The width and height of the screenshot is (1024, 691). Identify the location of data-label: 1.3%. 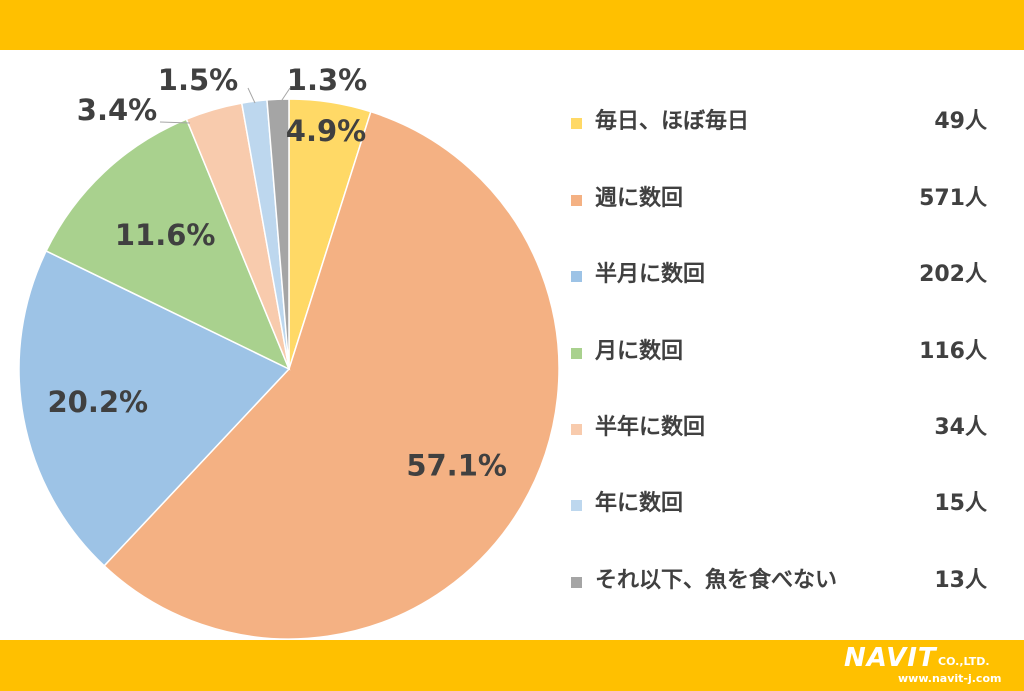
(327, 80).